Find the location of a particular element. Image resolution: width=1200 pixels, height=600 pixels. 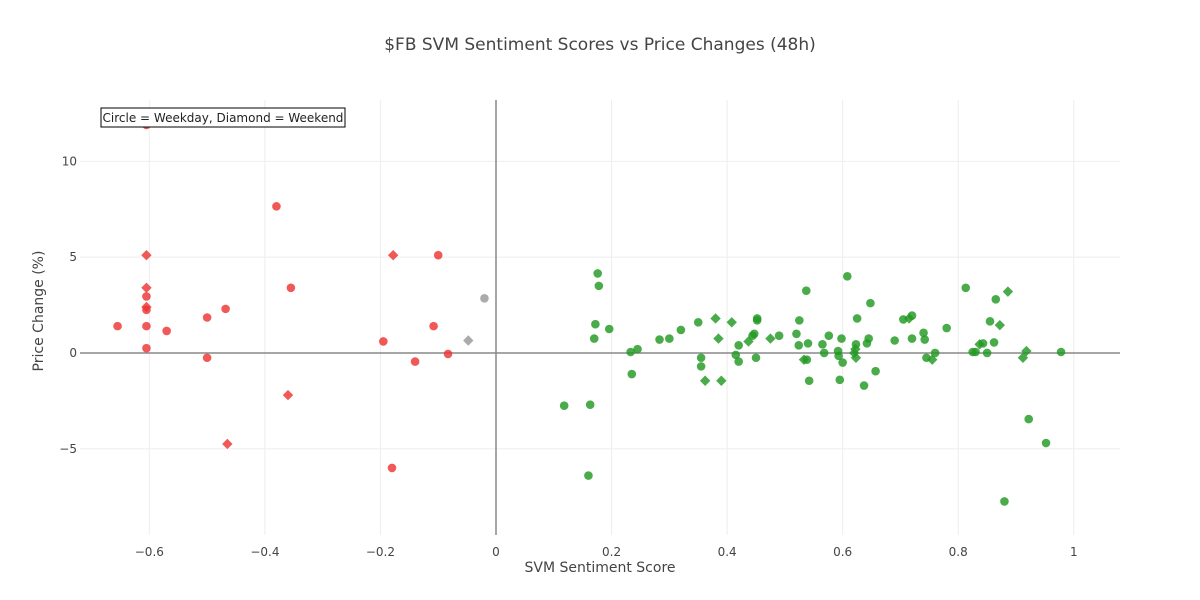

annotation-text: Circle = Weekday, Diamond = Weekend is located at coordinates (223, 118).